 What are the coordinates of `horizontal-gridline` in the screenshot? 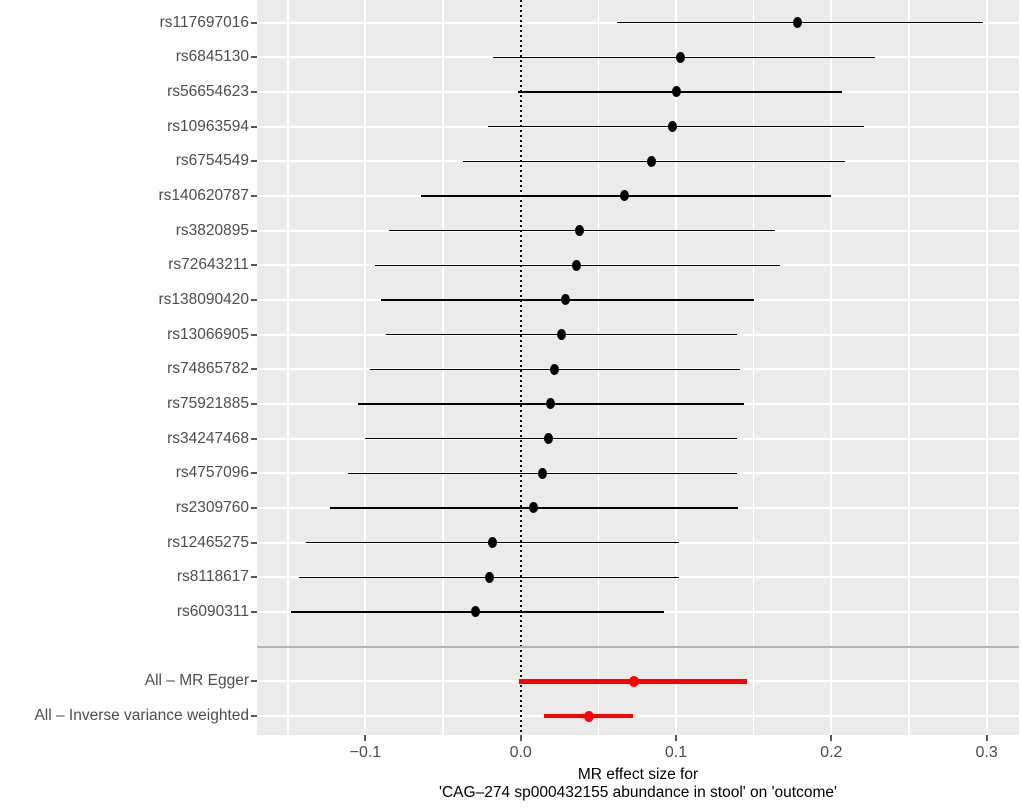 It's located at (638, 716).